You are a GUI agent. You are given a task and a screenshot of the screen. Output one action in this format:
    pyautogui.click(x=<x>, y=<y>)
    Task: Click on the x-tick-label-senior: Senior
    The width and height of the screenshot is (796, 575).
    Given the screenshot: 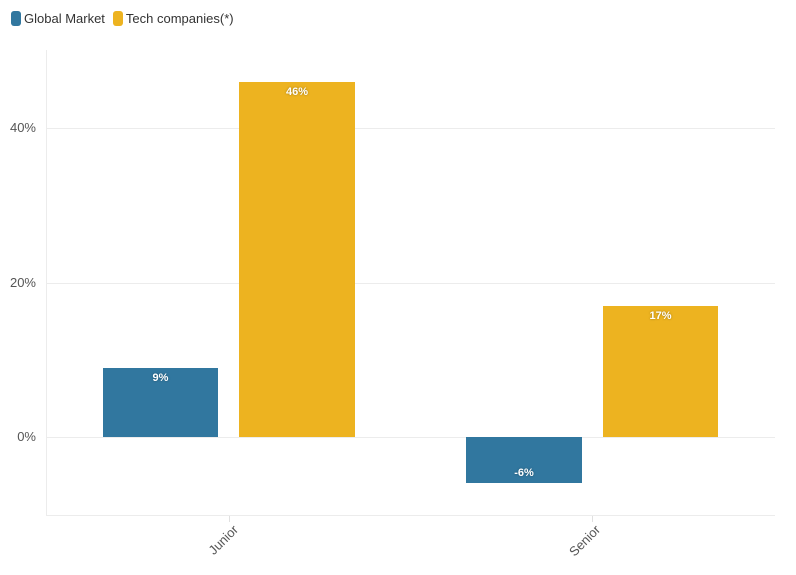 What is the action you would take?
    pyautogui.click(x=585, y=541)
    